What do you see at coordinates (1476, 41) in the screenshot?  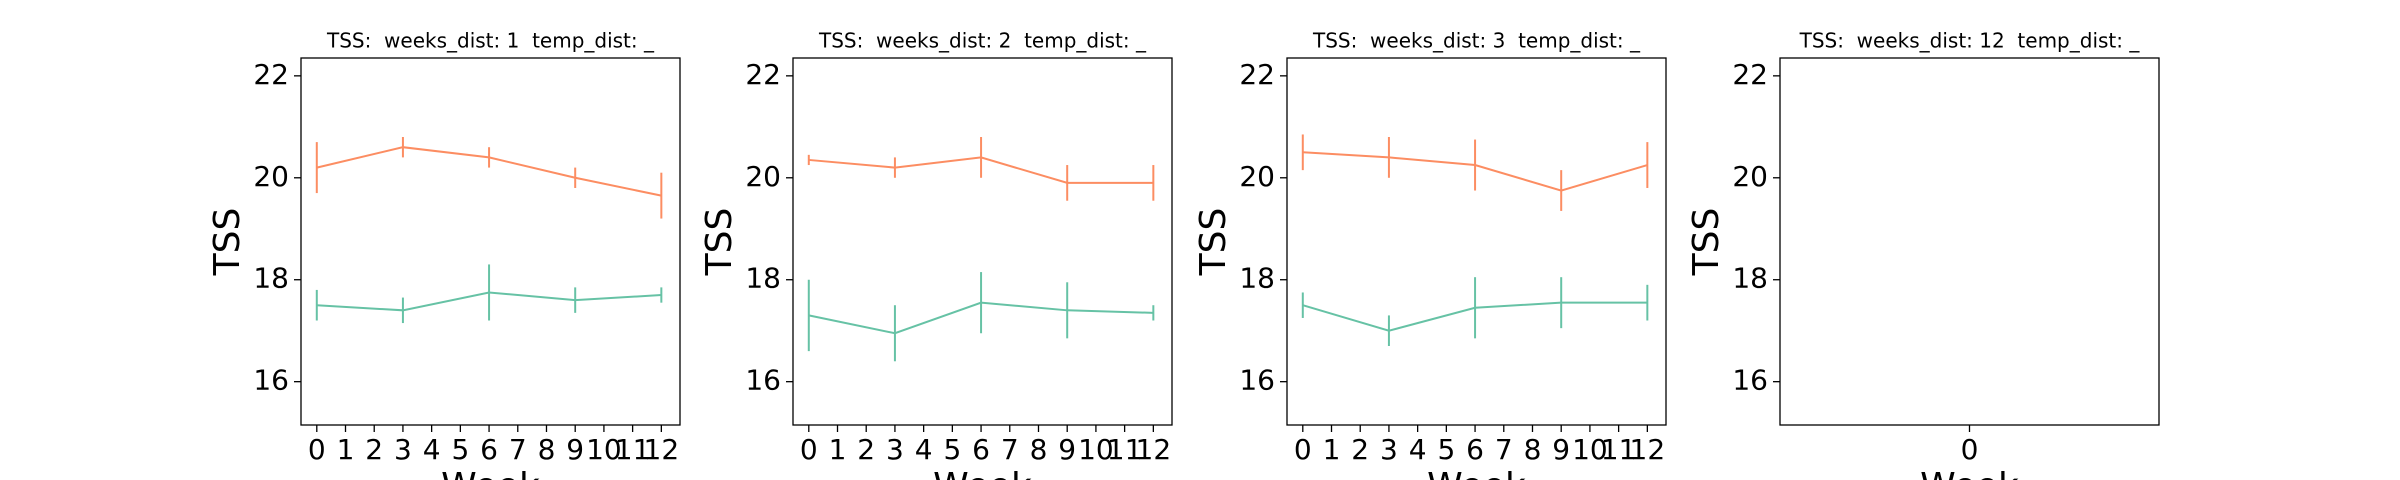 I see `subplot-title: TSS: weeks_dist: 3 temp_dist: _` at bounding box center [1476, 41].